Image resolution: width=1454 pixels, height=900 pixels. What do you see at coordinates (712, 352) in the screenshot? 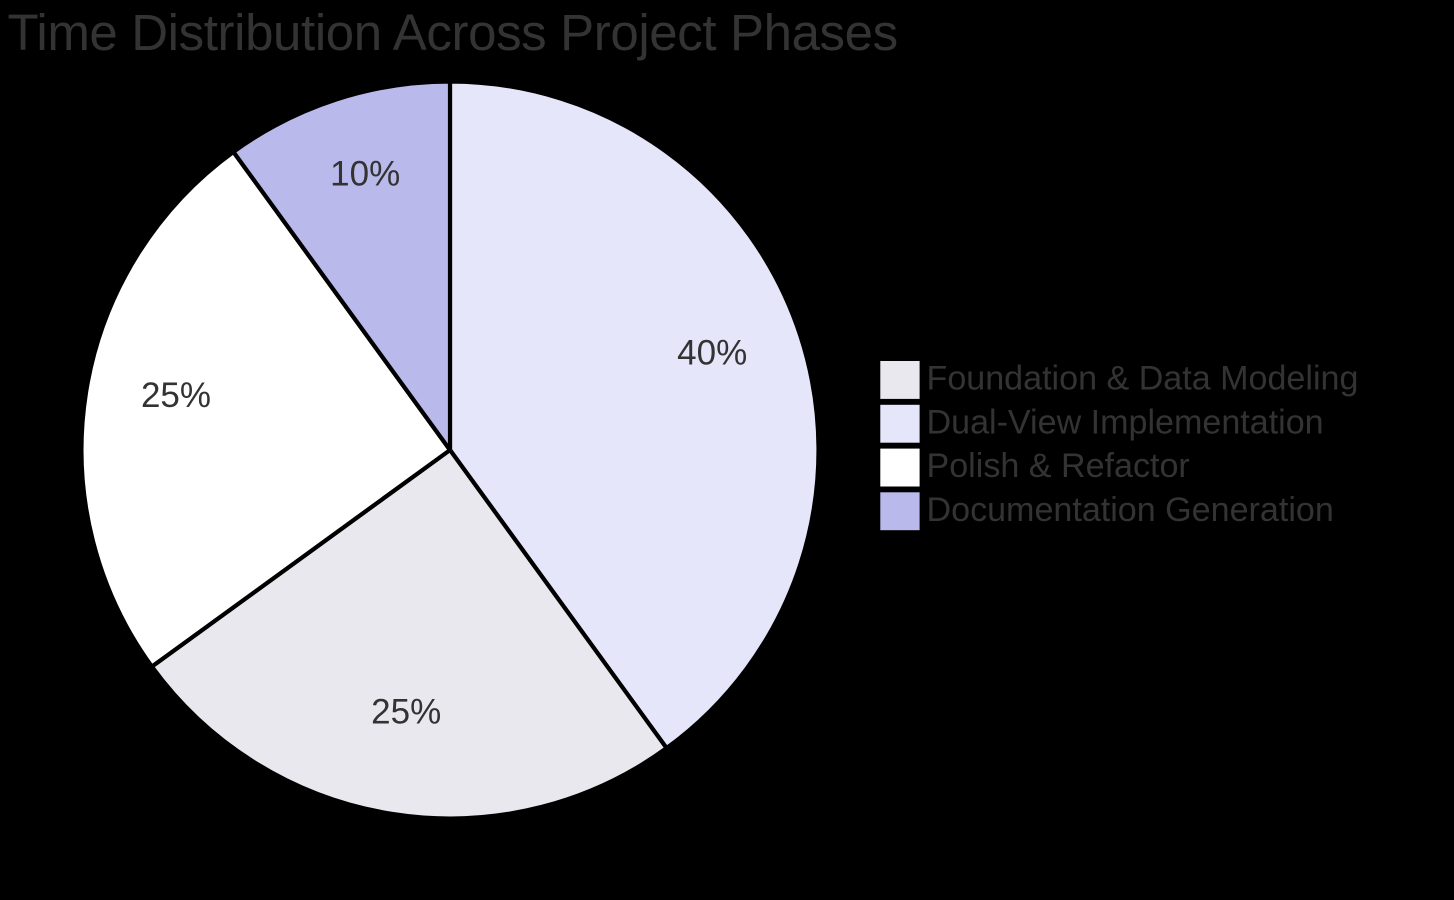
I see `svg-text: 40%` at bounding box center [712, 352].